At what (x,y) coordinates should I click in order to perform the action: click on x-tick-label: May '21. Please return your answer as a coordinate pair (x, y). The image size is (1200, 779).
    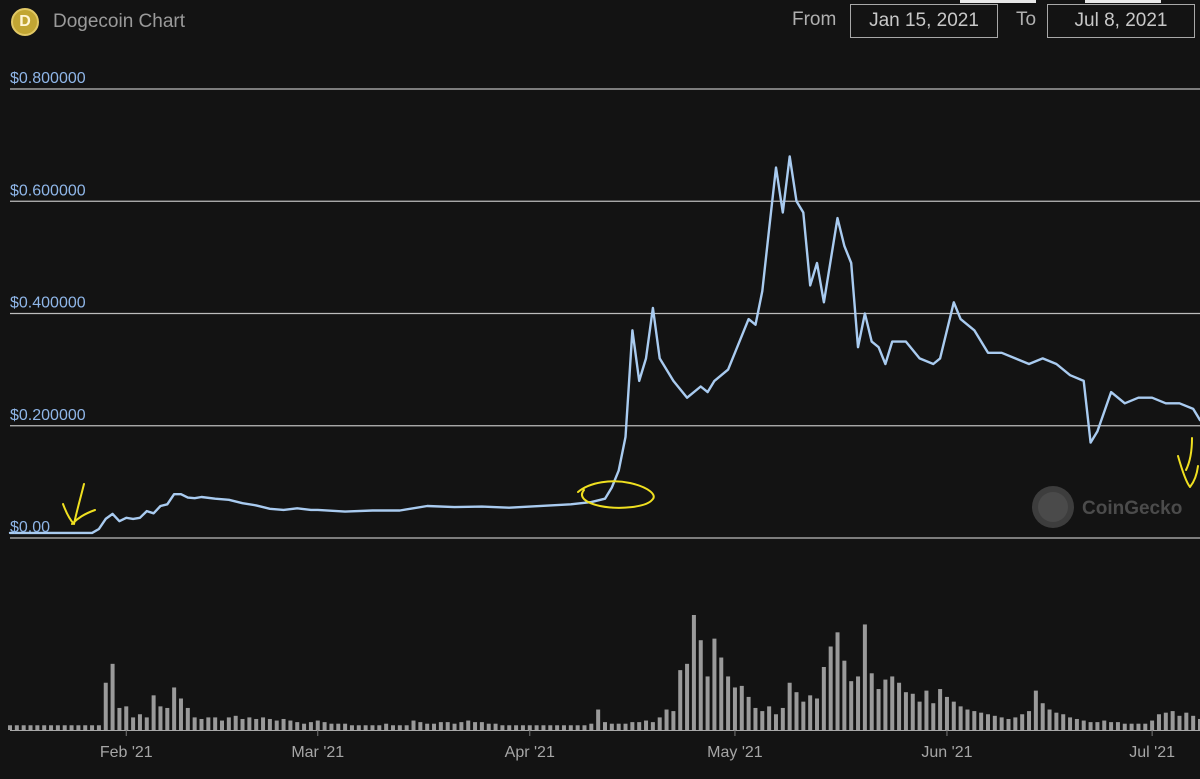
    Looking at the image, I should click on (735, 752).